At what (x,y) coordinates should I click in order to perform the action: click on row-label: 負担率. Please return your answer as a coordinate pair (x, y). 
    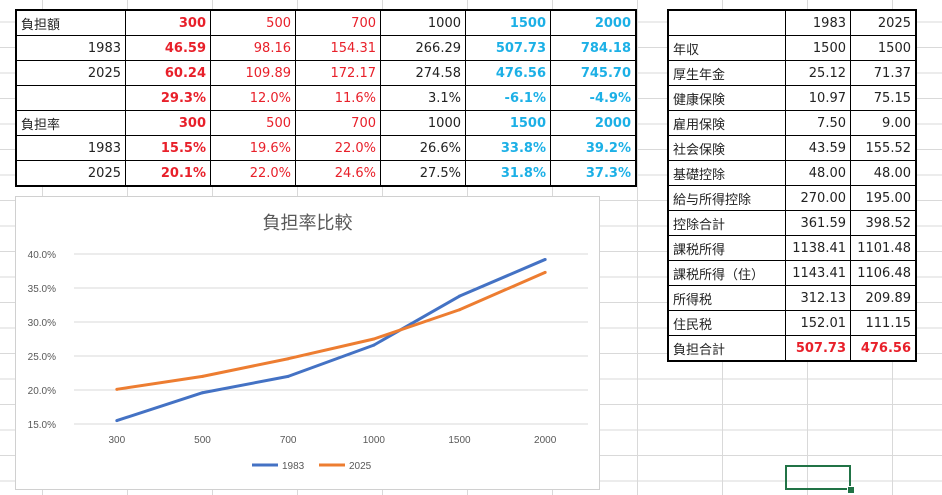
    Looking at the image, I should click on (70, 123).